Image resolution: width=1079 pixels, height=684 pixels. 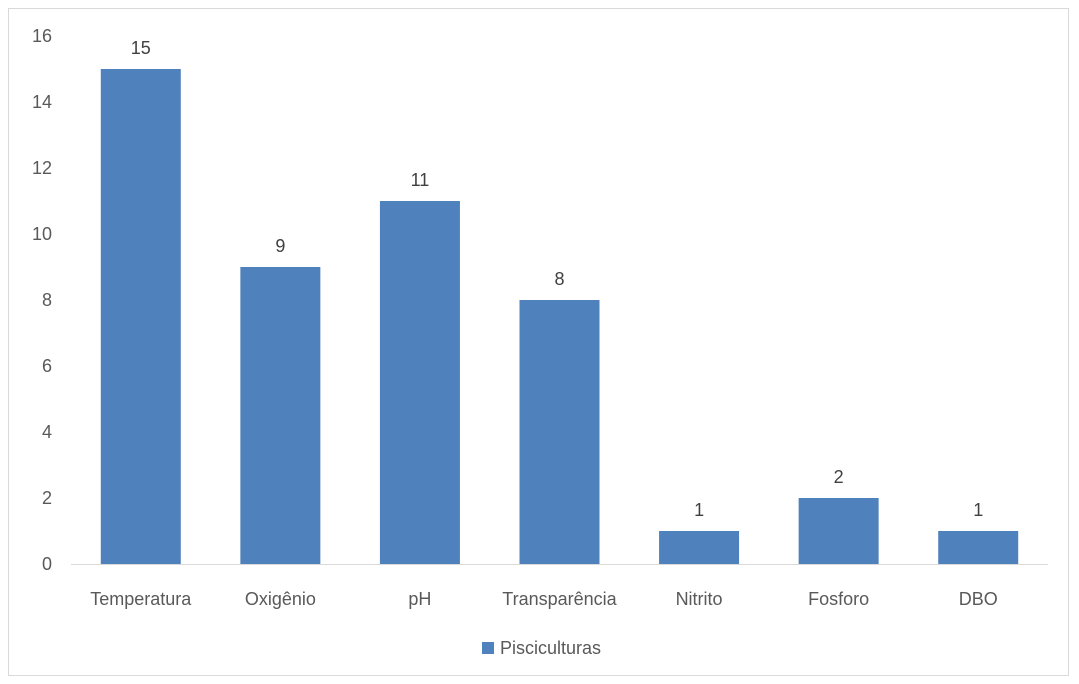 I want to click on bar-transparencia, so click(x=559, y=432).